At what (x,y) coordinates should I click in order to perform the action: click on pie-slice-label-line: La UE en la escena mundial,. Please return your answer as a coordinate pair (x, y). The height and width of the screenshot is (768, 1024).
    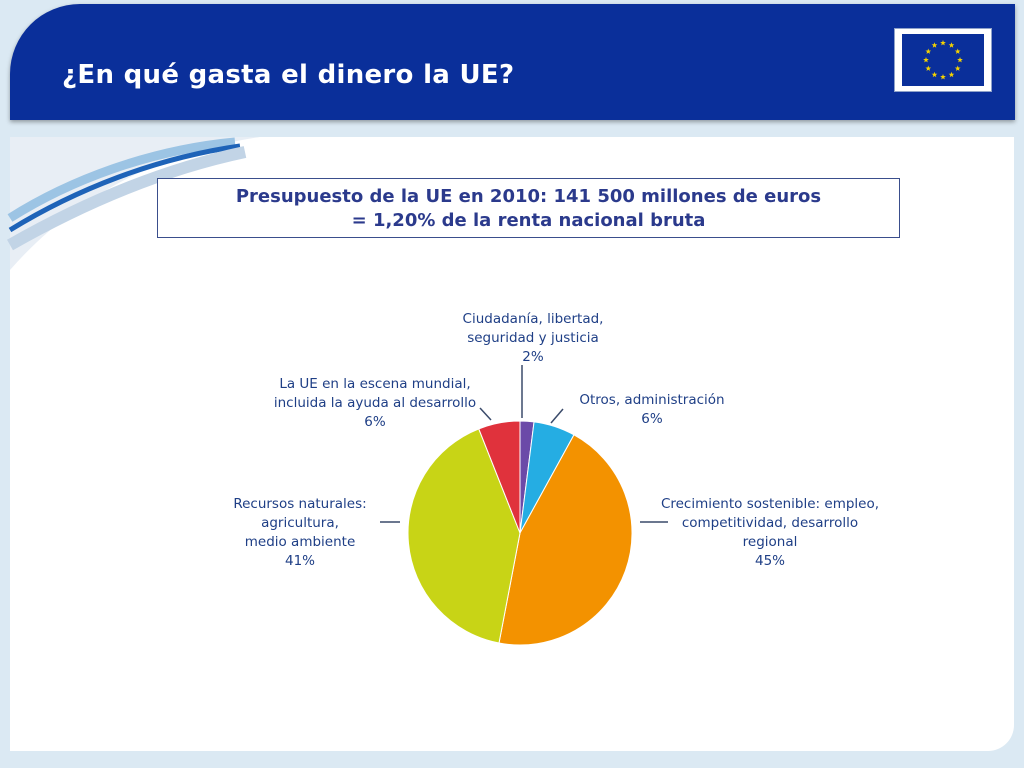
    Looking at the image, I should click on (375, 384).